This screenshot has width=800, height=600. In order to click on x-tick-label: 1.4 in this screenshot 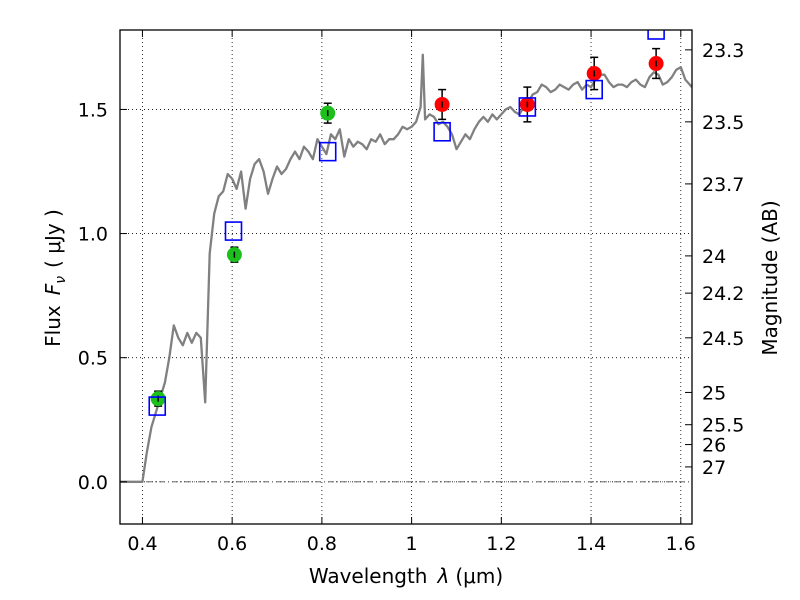, I will do `click(591, 544)`.